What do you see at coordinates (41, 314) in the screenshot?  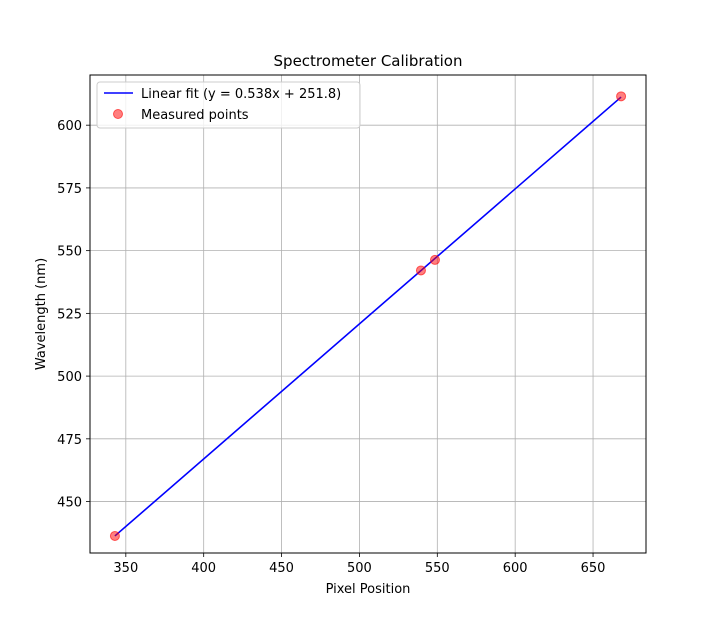 I see `y-axis-label: Wavelength (nm)` at bounding box center [41, 314].